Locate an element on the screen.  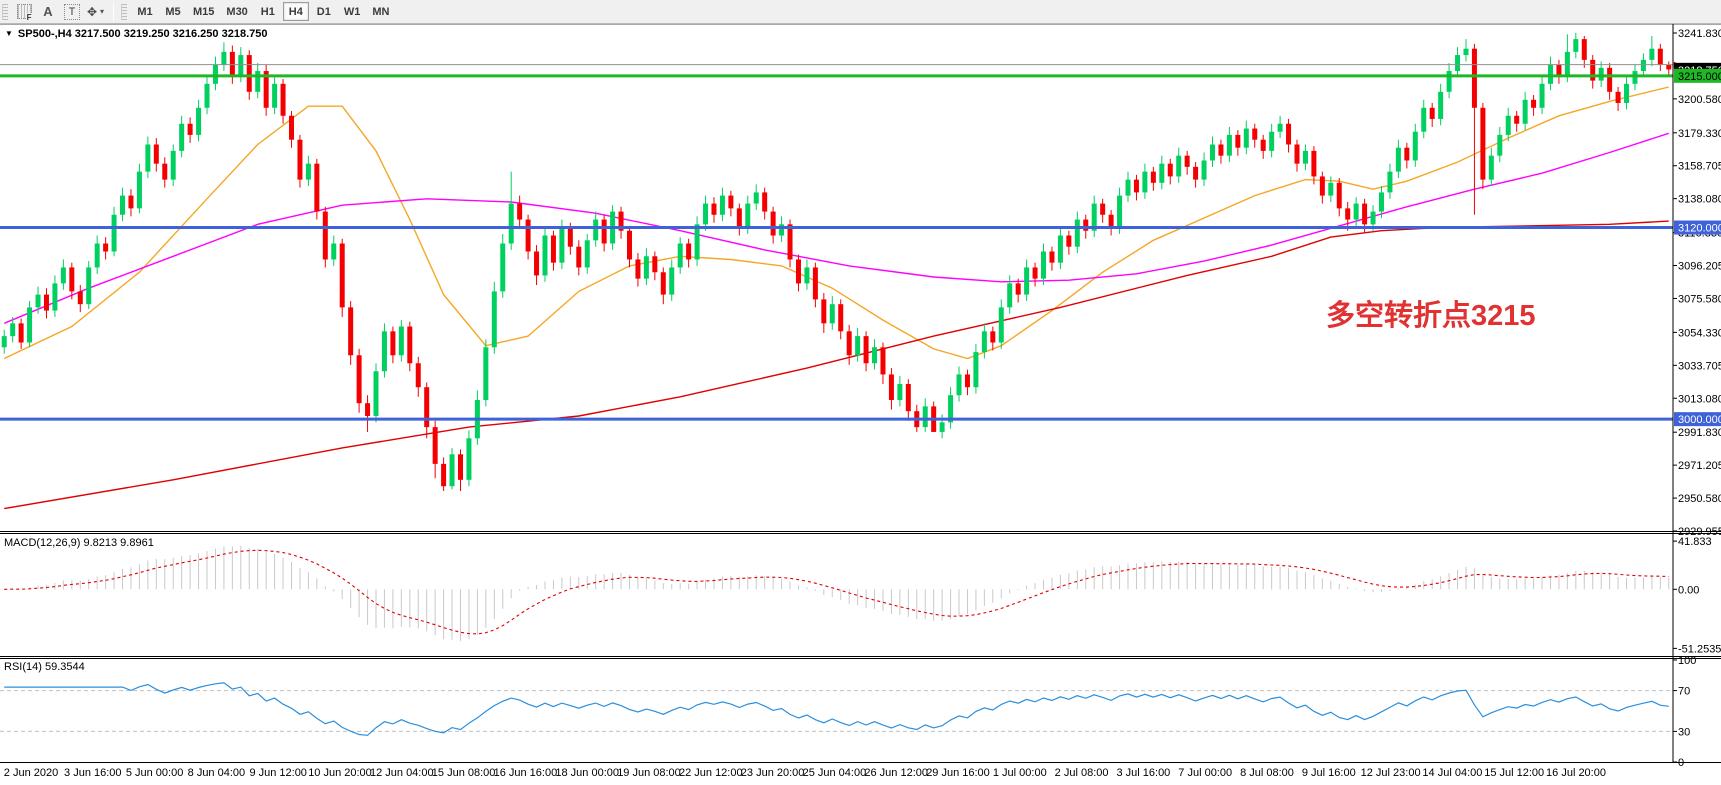
svg-text: 3138.080 is located at coordinates (1699, 200).